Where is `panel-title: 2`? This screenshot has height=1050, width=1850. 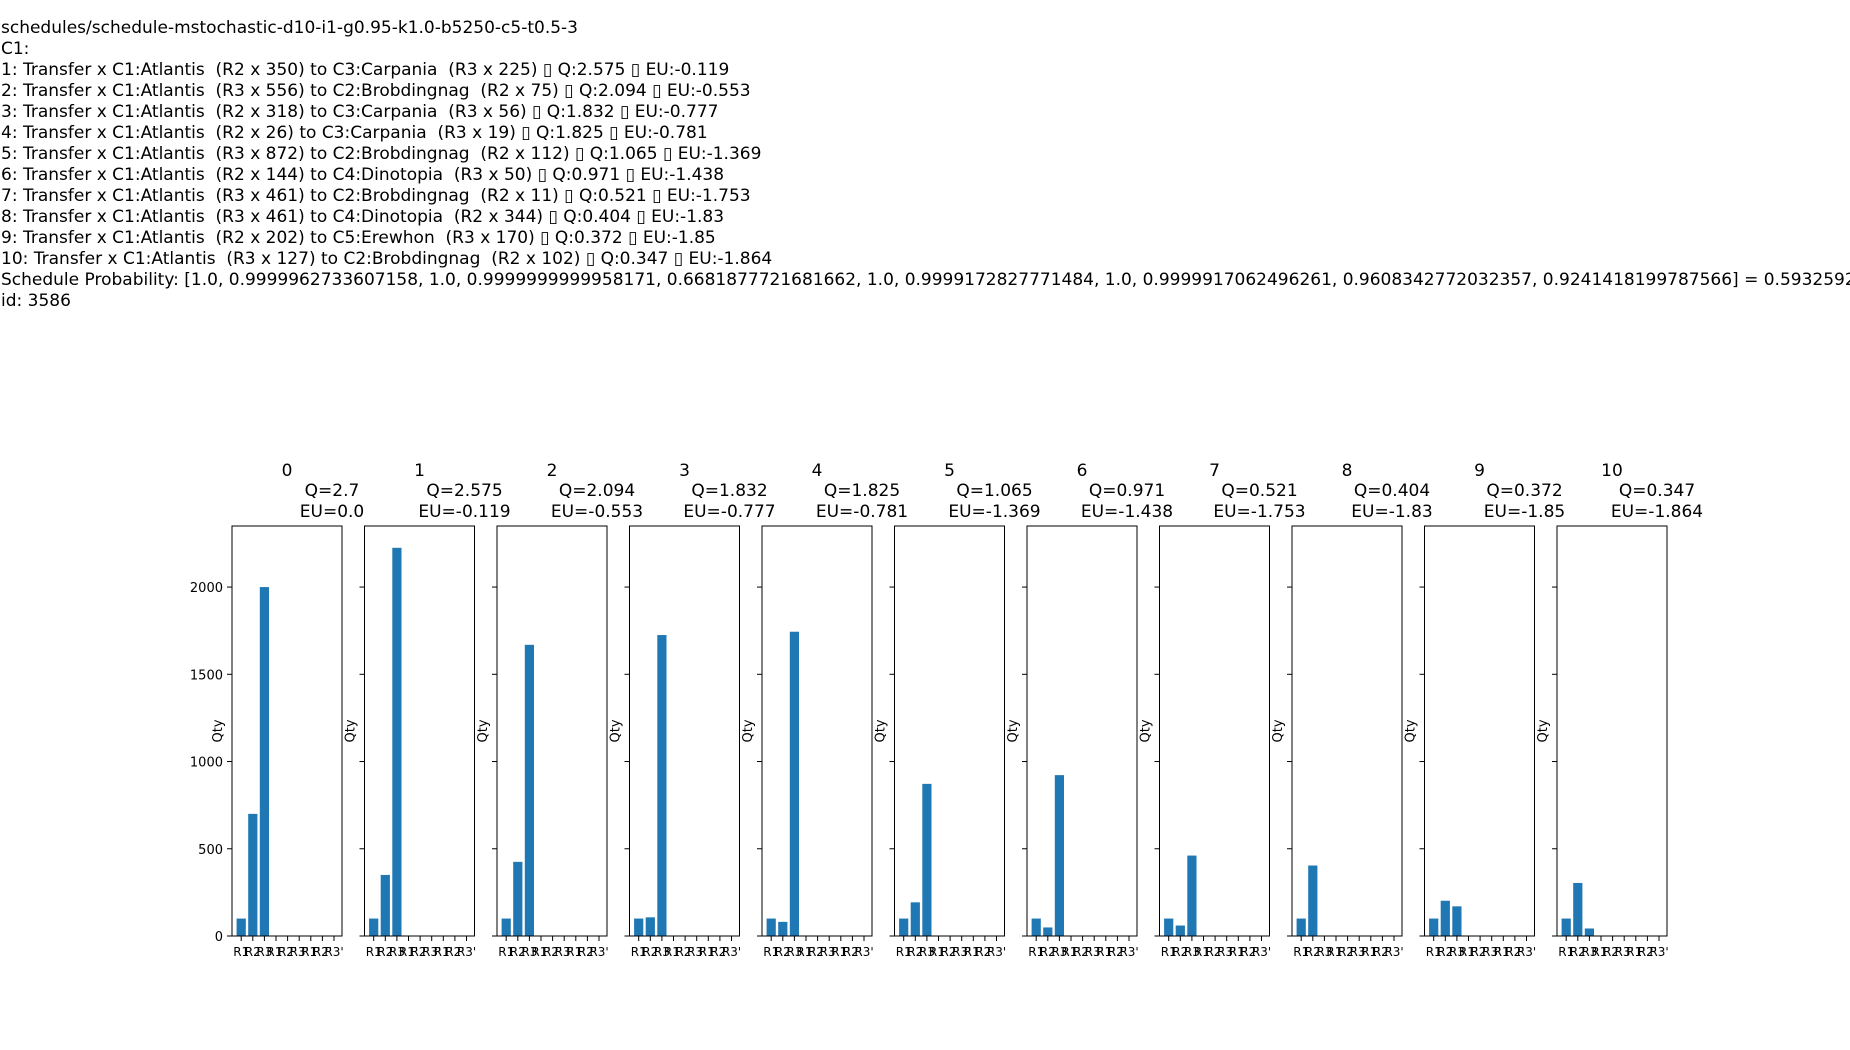
panel-title: 2 is located at coordinates (552, 471).